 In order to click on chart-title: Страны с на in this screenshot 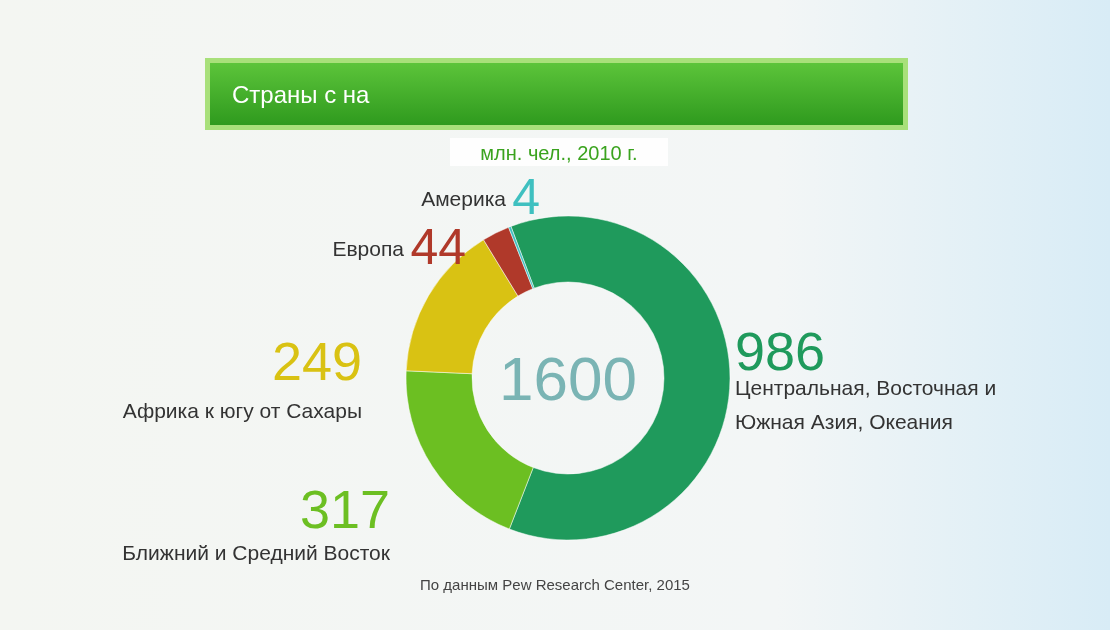, I will do `click(301, 94)`.